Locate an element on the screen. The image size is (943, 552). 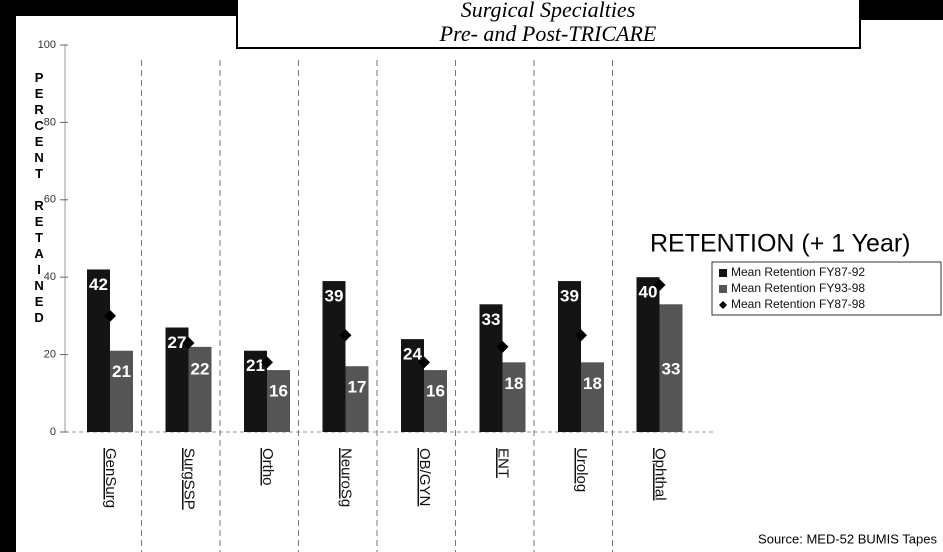
legend-box is located at coordinates (826, 288).